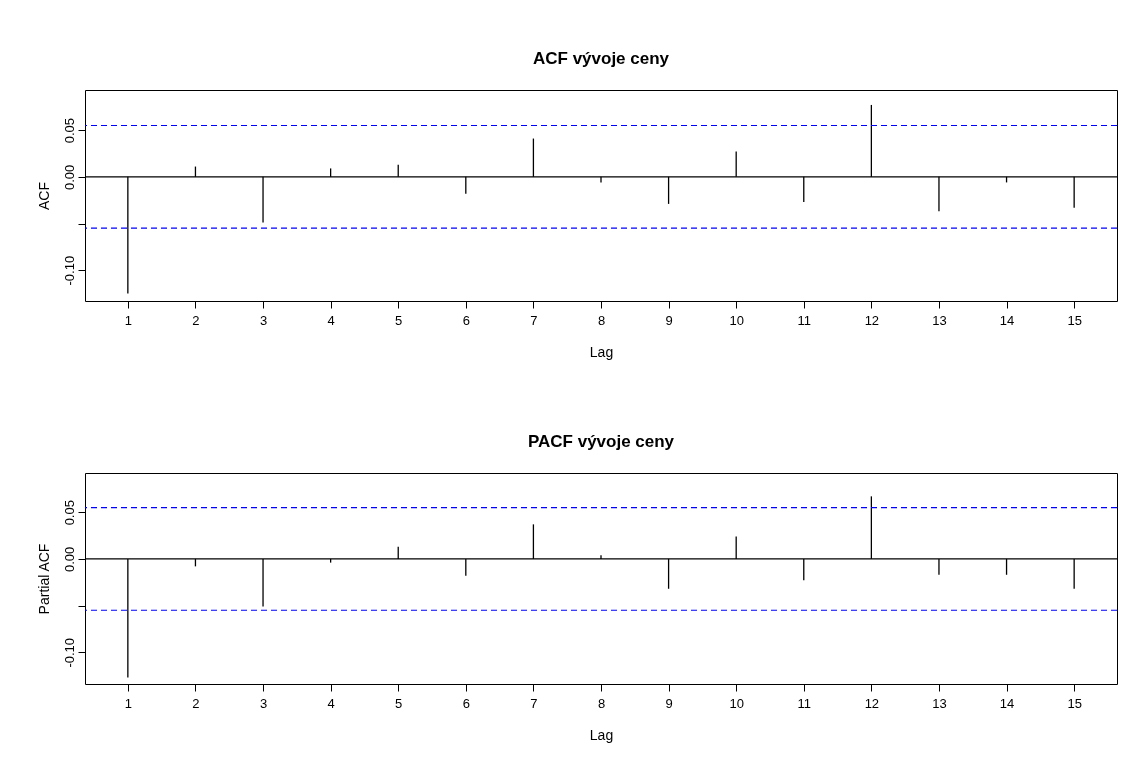  What do you see at coordinates (43, 196) in the screenshot?
I see `y-axis-title: ACF` at bounding box center [43, 196].